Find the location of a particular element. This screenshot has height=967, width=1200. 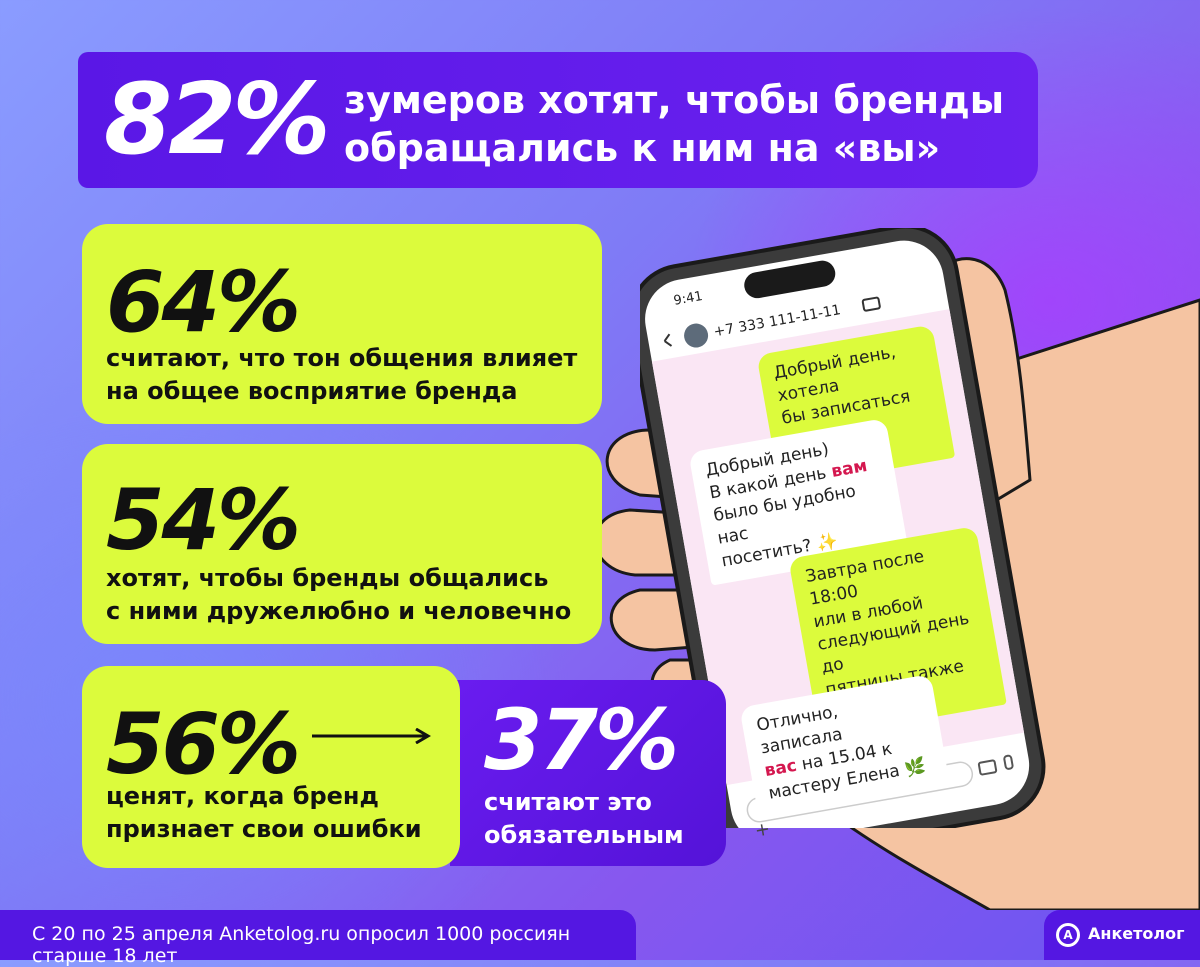

followup-line-2: обязательным is located at coordinates (584, 835).